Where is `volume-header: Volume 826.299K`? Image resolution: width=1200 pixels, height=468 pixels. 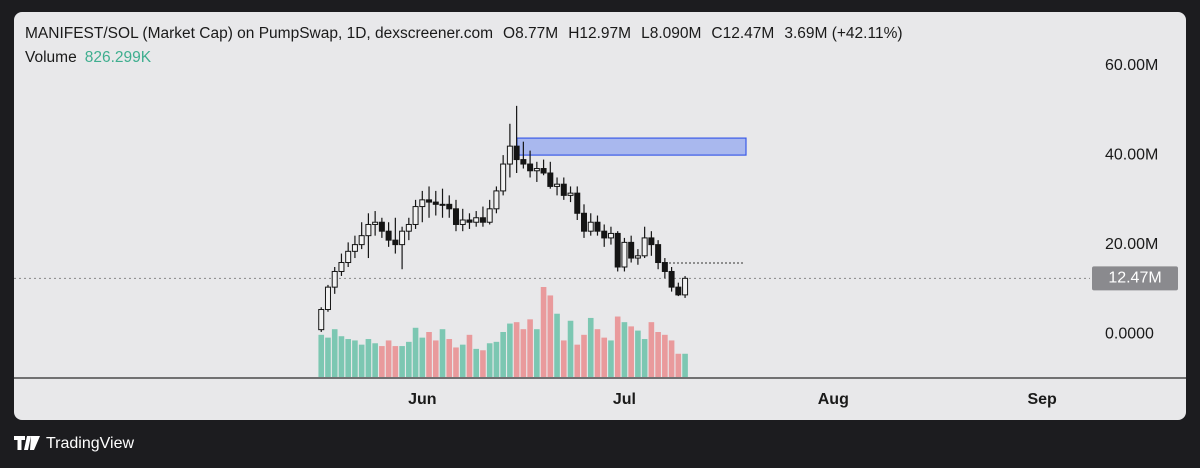
volume-header: Volume 826.299K is located at coordinates (88, 57).